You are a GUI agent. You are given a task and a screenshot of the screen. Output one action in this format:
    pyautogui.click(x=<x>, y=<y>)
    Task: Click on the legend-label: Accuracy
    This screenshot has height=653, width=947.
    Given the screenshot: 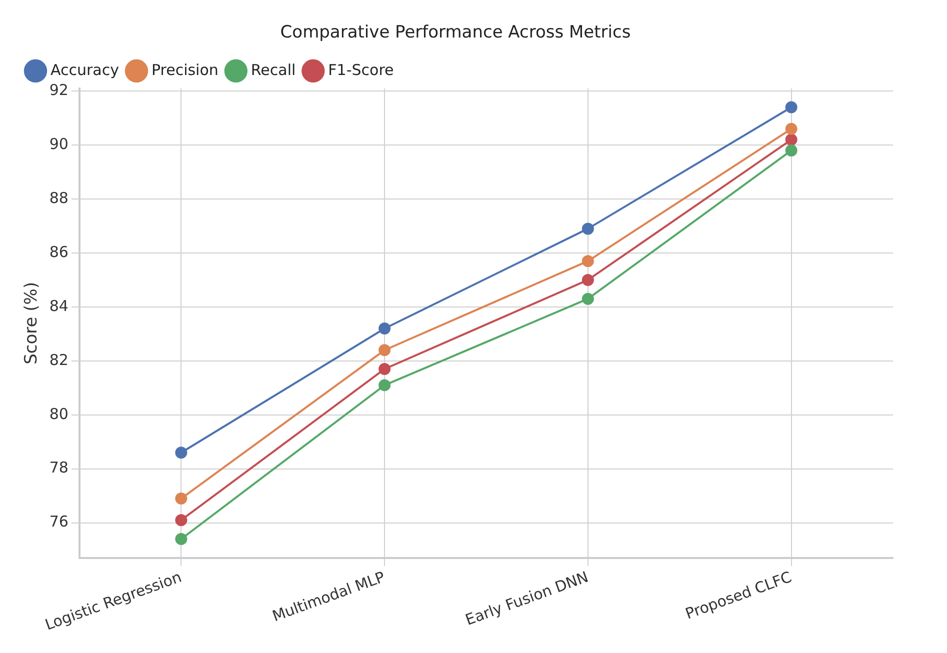 What is the action you would take?
    pyautogui.click(x=85, y=69)
    